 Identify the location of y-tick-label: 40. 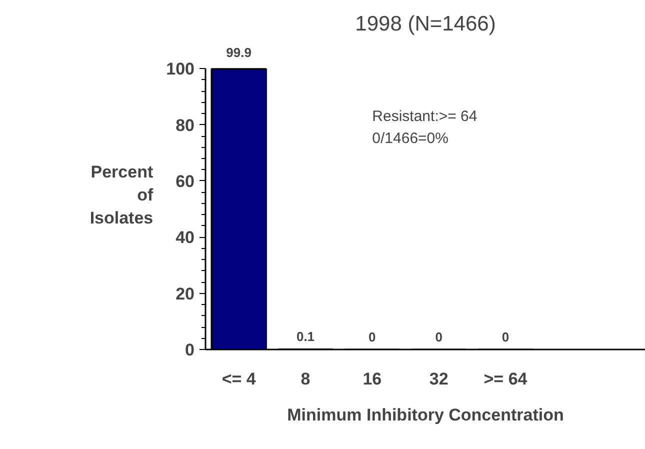
(185, 238).